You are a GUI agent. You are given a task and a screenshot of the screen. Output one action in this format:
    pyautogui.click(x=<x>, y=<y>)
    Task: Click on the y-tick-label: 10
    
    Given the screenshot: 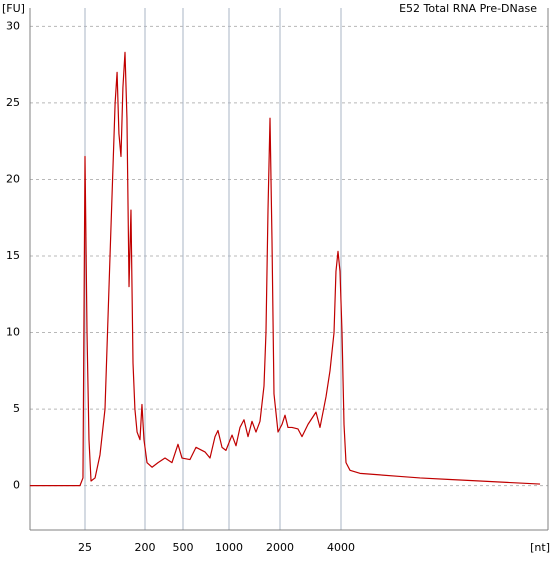 What is the action you would take?
    pyautogui.click(x=13, y=332)
    